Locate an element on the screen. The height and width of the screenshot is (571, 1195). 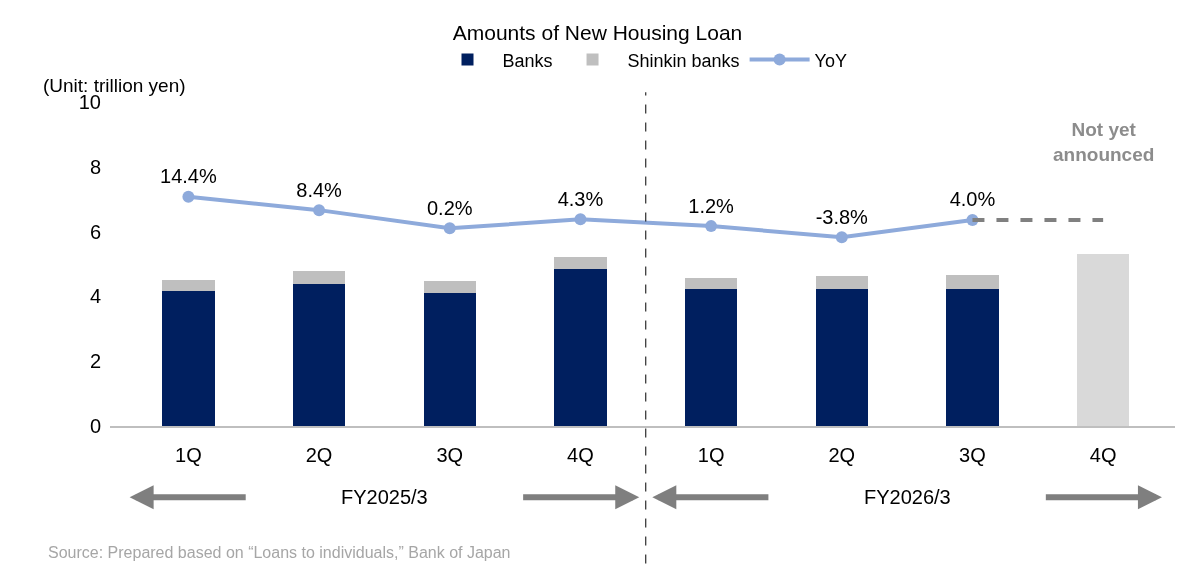
data-label: 1.2% is located at coordinates (711, 205).